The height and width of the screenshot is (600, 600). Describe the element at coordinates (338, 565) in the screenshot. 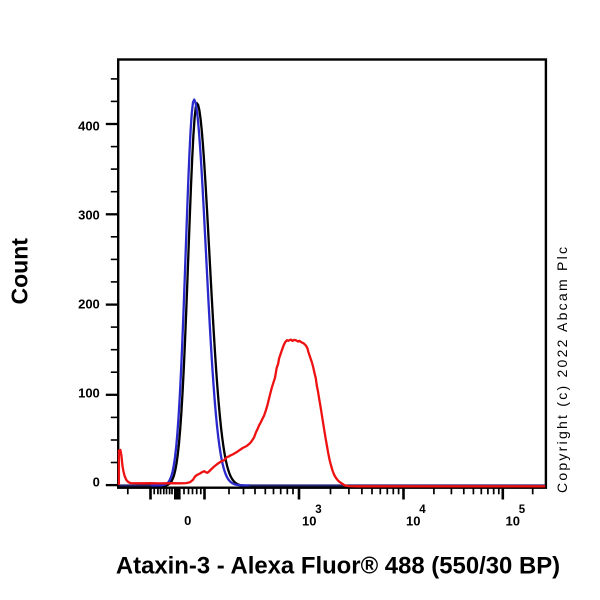

I see `svg-text:Ataxin-3 - Alexa Fluor® 488 (5: Ataxin-3 - Alexa Fluor® 488 (550/30 BP)` at that location.